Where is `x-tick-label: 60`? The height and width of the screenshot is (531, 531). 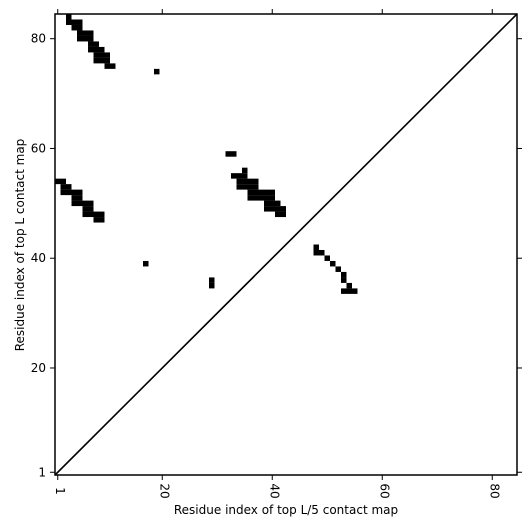
x-tick-label: 60 is located at coordinates (384, 490).